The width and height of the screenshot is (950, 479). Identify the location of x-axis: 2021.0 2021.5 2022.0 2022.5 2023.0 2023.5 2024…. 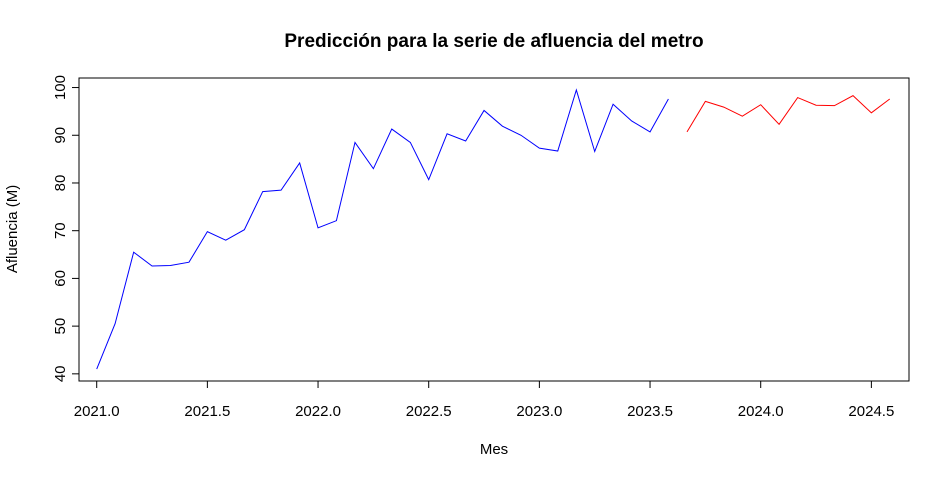
(484, 400).